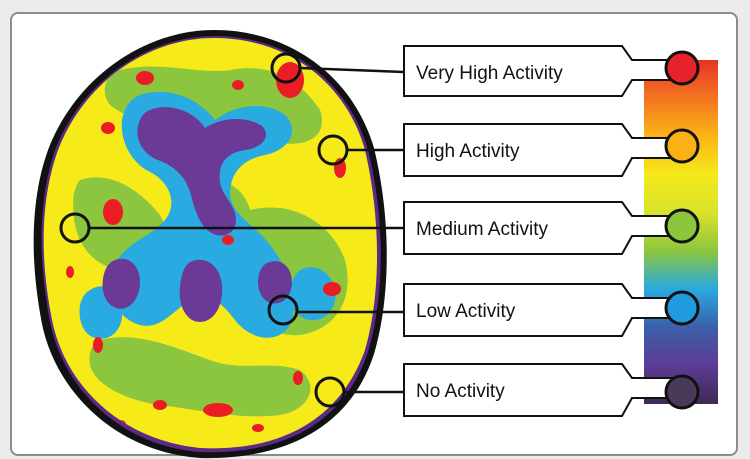  What do you see at coordinates (330, 392) in the screenshot?
I see `no-activity-circle` at bounding box center [330, 392].